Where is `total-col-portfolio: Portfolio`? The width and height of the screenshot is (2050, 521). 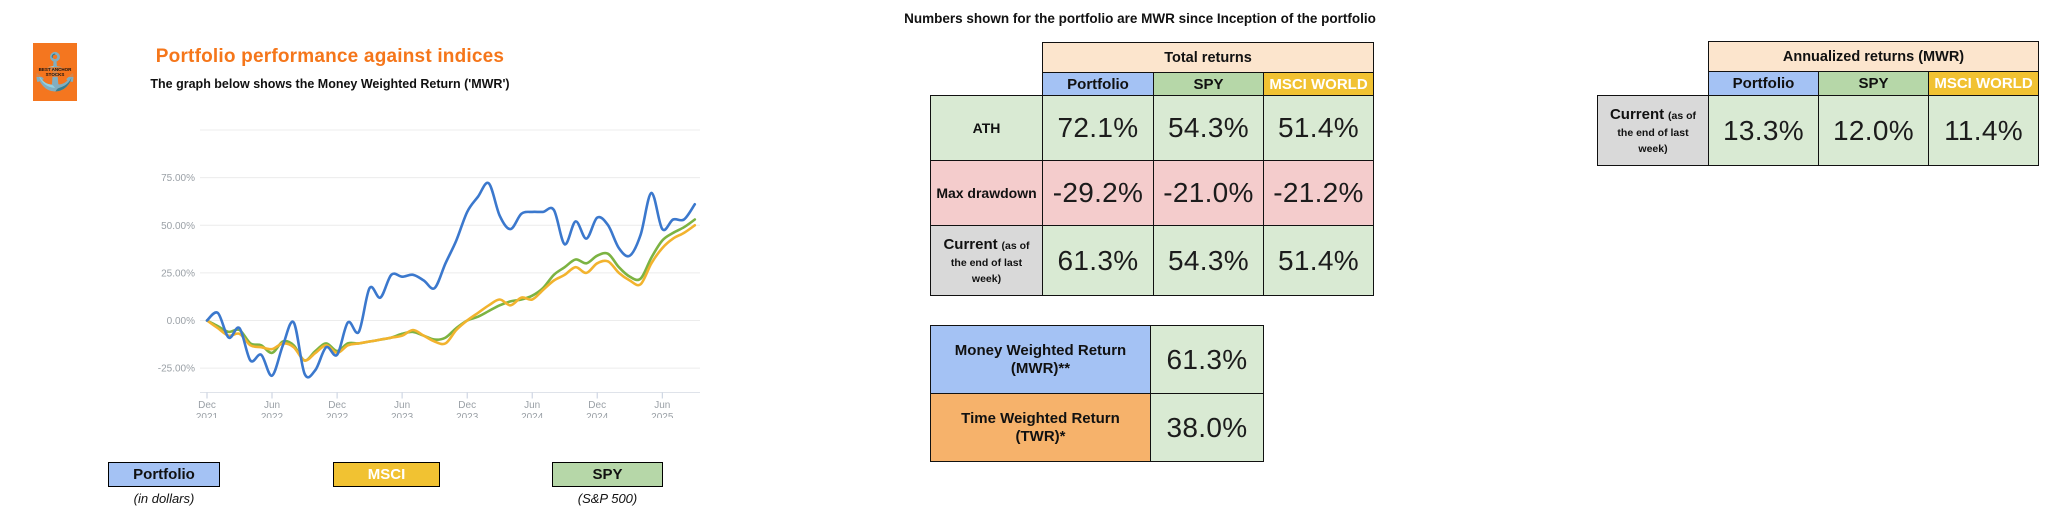
total-col-portfolio: Portfolio is located at coordinates (1098, 84).